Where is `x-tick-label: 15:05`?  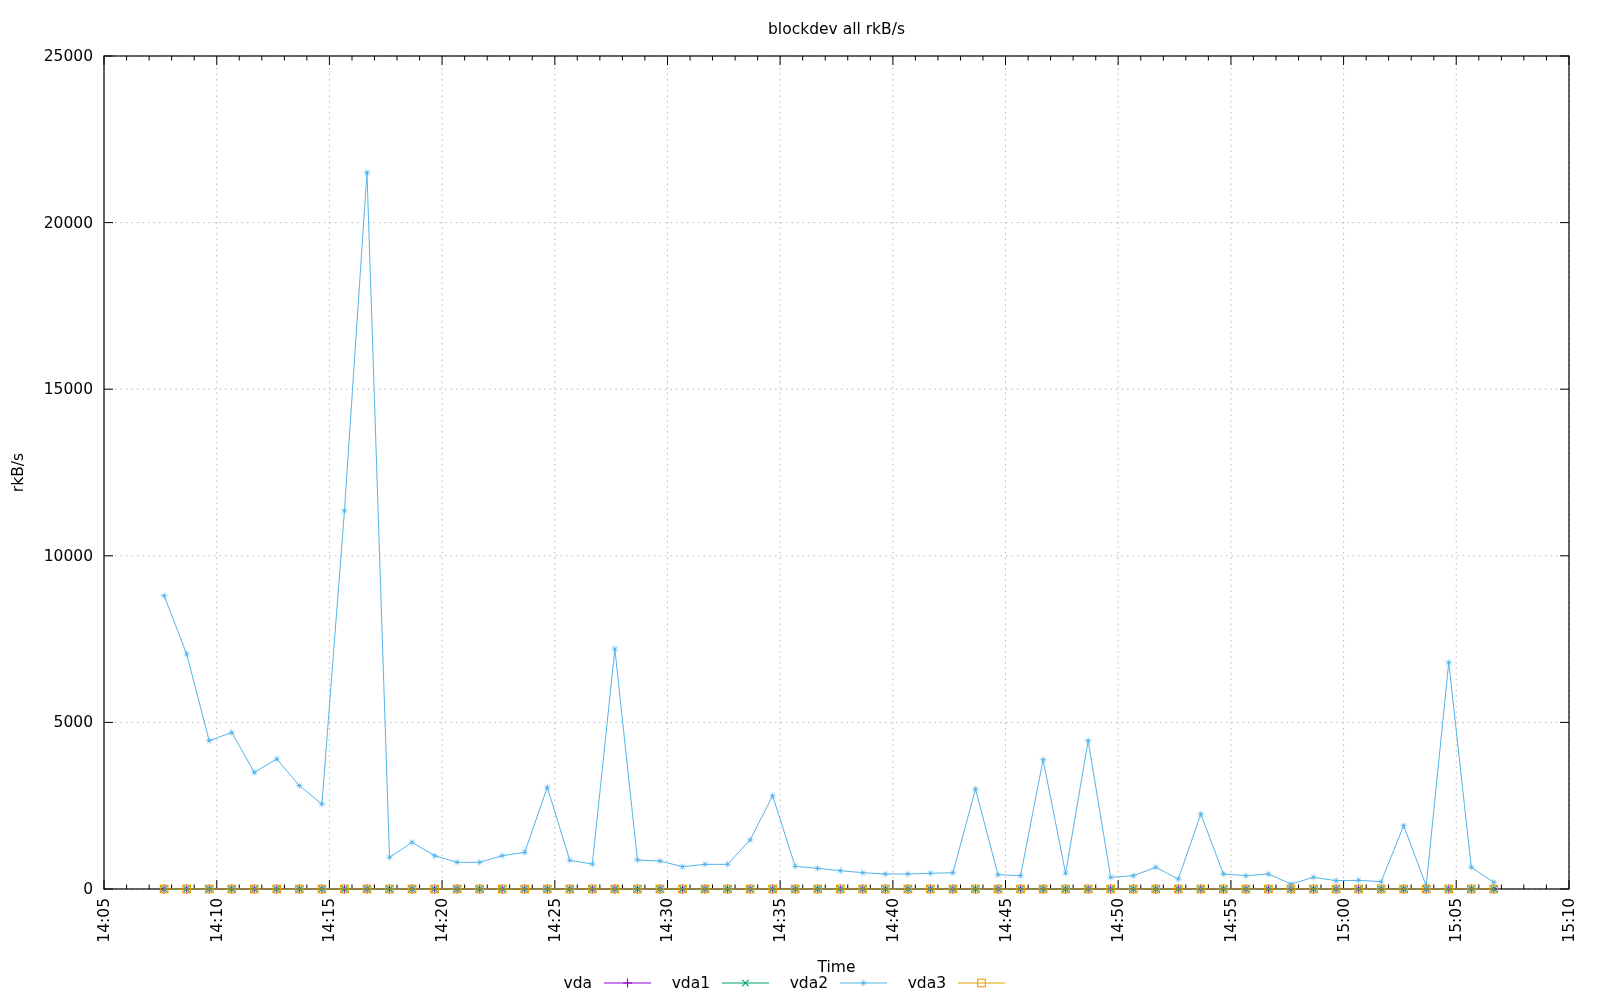 x-tick-label: 15:05 is located at coordinates (1456, 920).